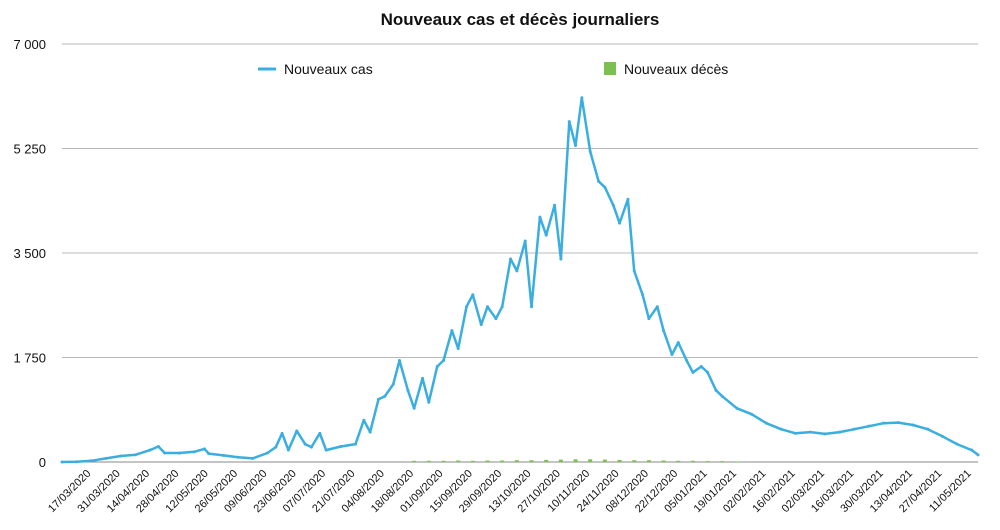  I want to click on deaths-series, so click(575, 461).